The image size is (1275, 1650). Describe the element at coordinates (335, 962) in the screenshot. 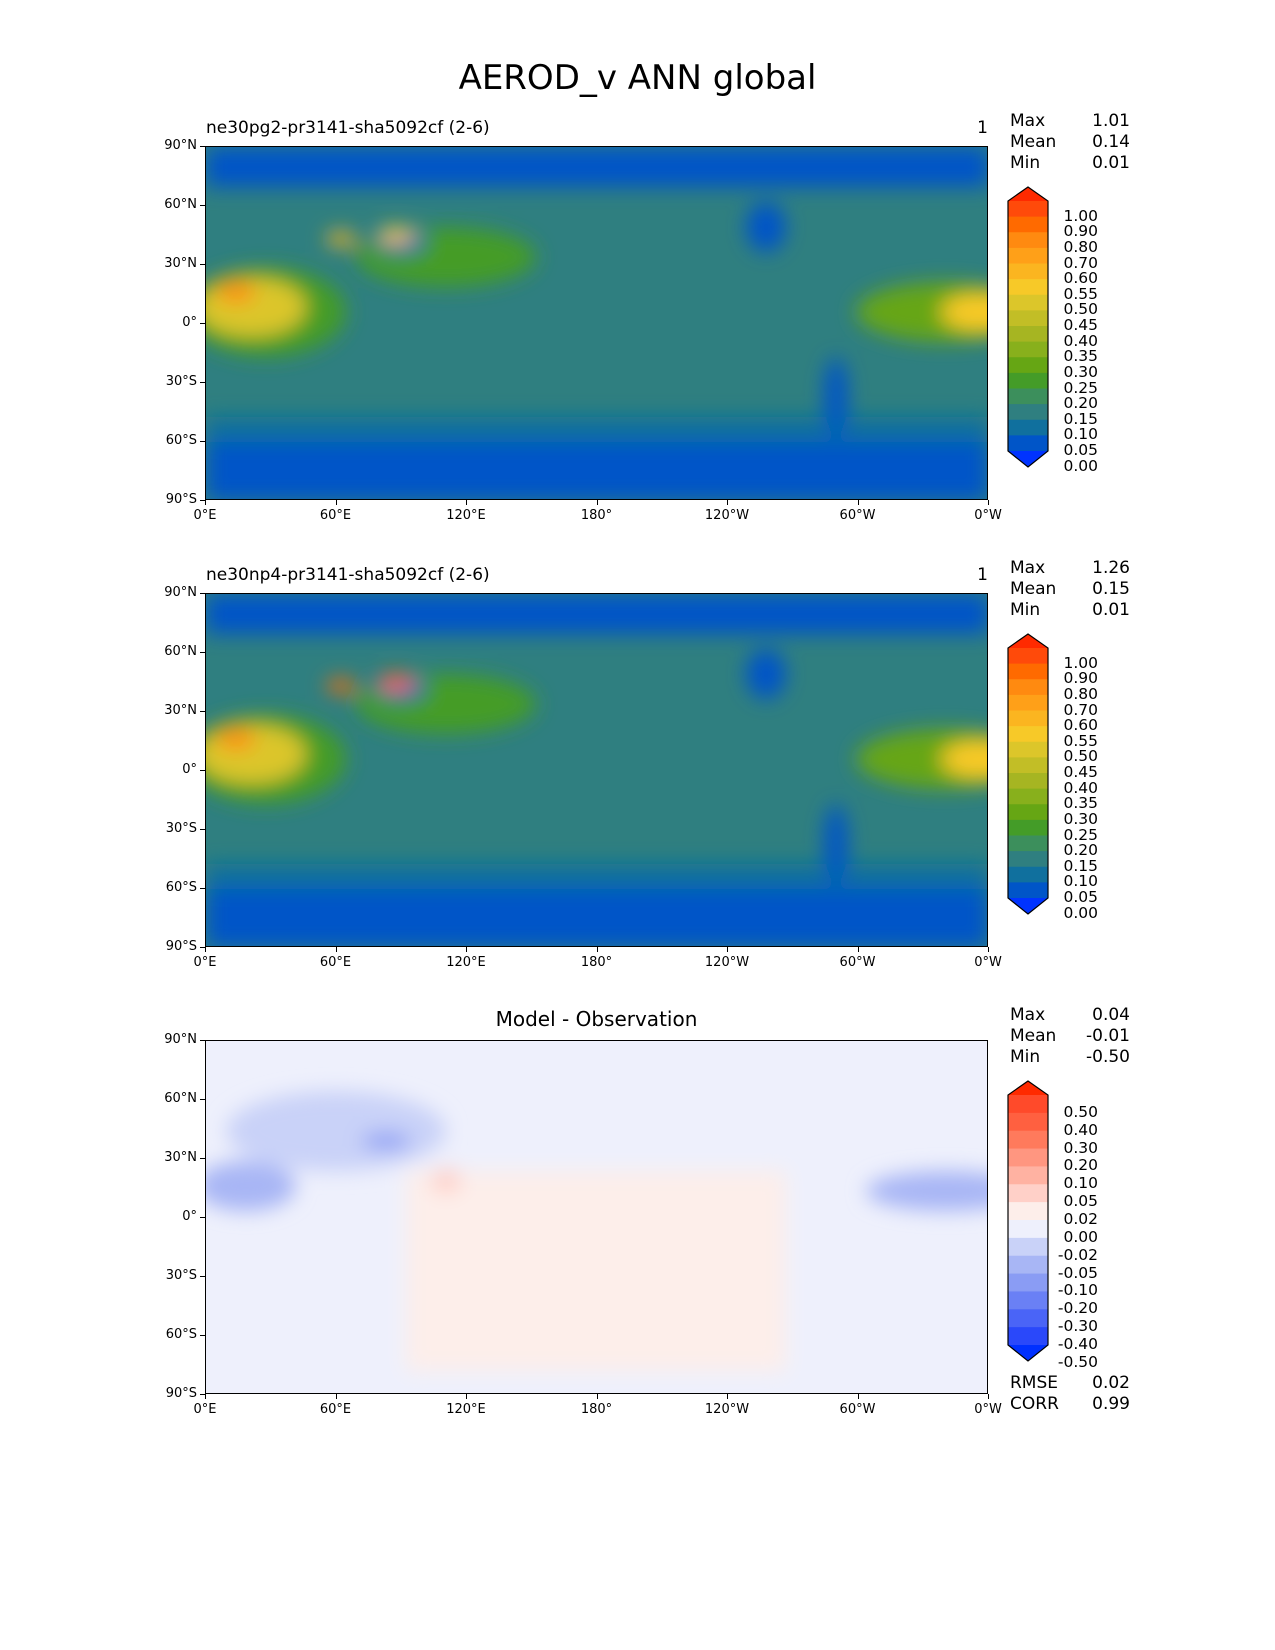

I see `x-tick-label: 60°E` at that location.